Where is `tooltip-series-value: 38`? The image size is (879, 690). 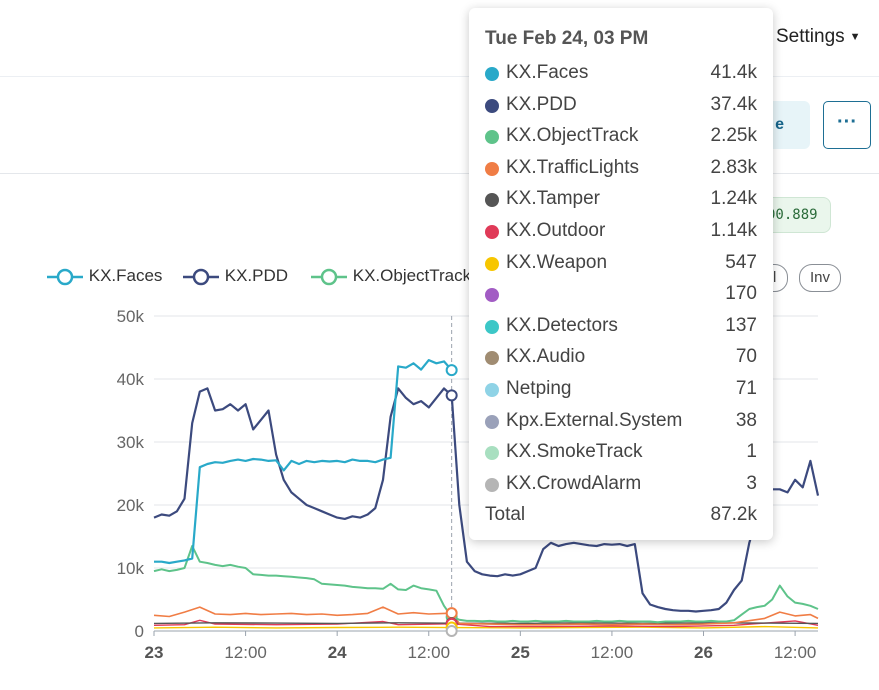 tooltip-series-value: 38 is located at coordinates (746, 420).